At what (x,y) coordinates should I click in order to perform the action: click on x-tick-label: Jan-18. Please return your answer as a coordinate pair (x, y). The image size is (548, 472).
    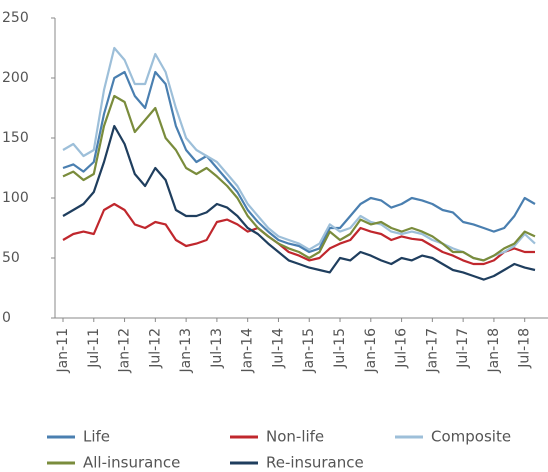
    Looking at the image, I should click on (494, 350).